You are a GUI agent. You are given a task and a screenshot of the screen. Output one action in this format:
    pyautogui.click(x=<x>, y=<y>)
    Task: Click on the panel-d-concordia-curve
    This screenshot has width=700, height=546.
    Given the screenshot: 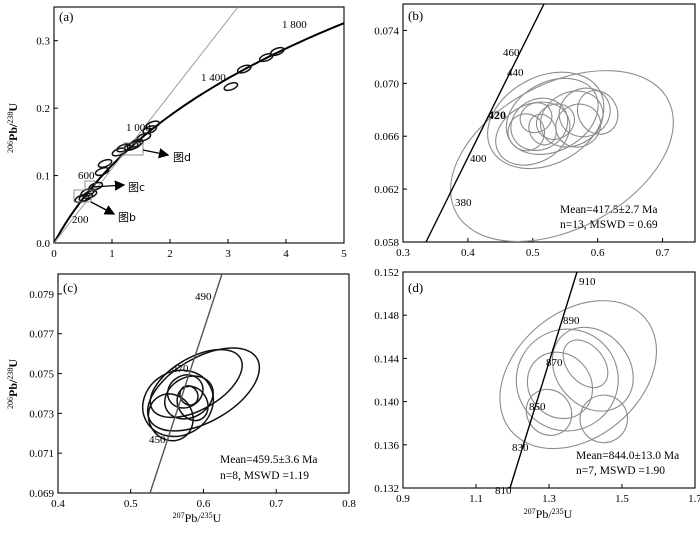 What is the action you would take?
    pyautogui.click(x=543, y=380)
    